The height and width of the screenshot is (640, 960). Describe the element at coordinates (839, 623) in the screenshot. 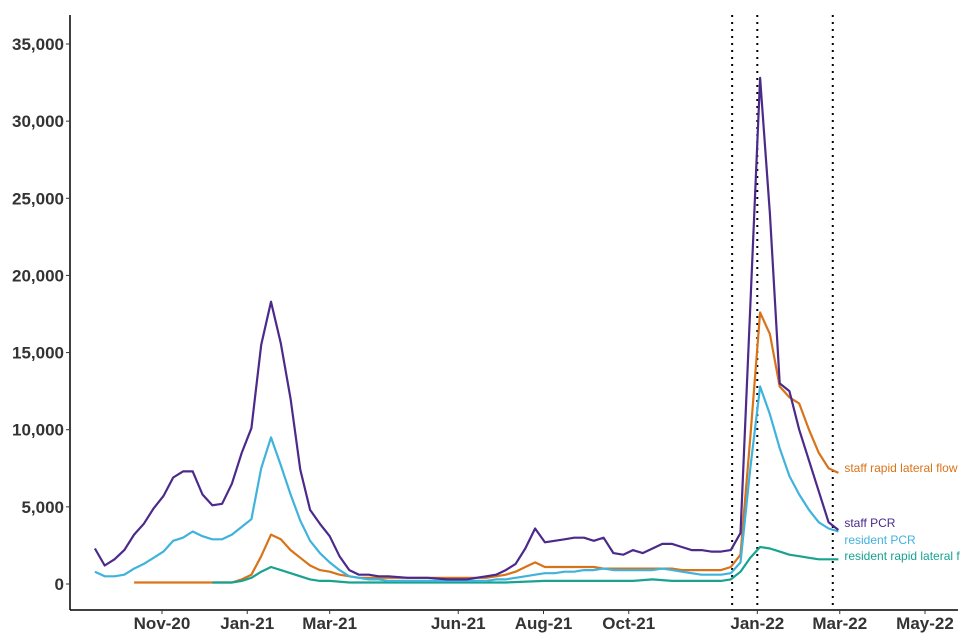

I see `x-tick-label: Mar-22` at that location.